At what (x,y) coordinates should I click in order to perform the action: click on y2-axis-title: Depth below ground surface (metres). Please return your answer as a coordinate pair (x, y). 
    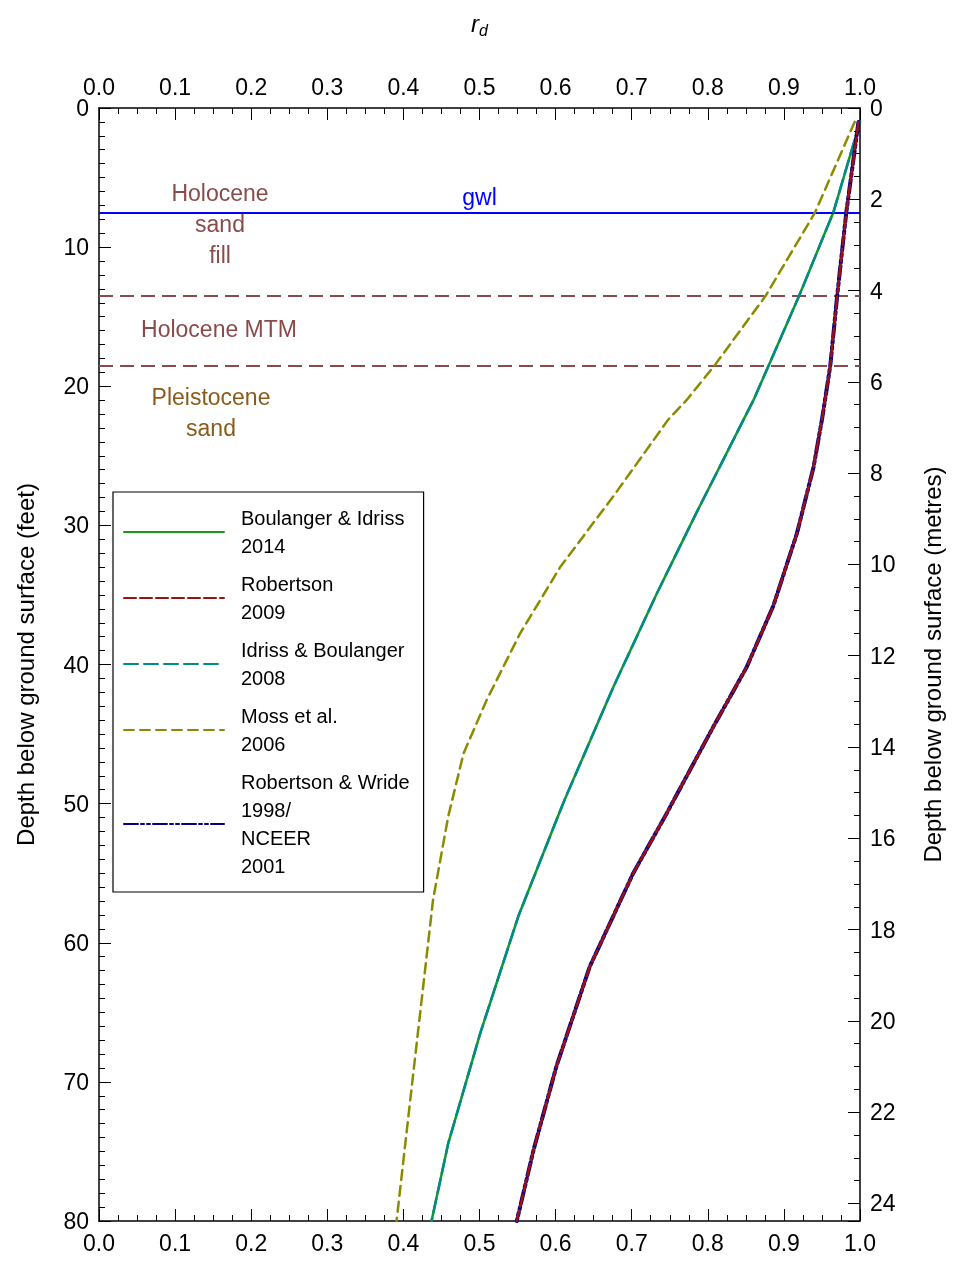
    Looking at the image, I should click on (932, 664).